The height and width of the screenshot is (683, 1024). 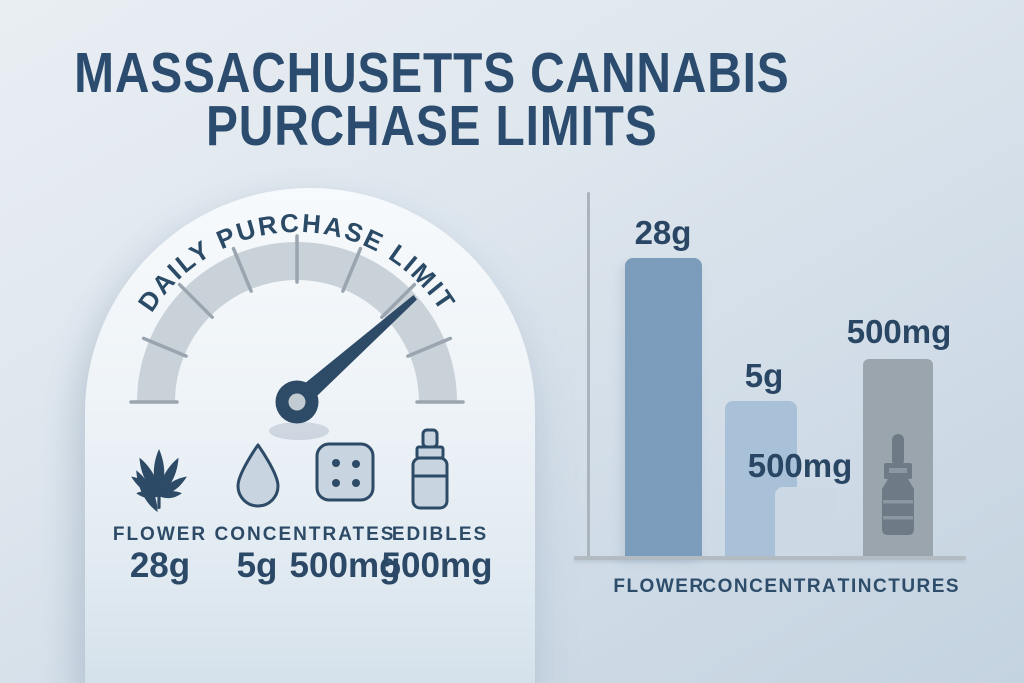 I want to click on gauge-band, so click(x=297, y=322).